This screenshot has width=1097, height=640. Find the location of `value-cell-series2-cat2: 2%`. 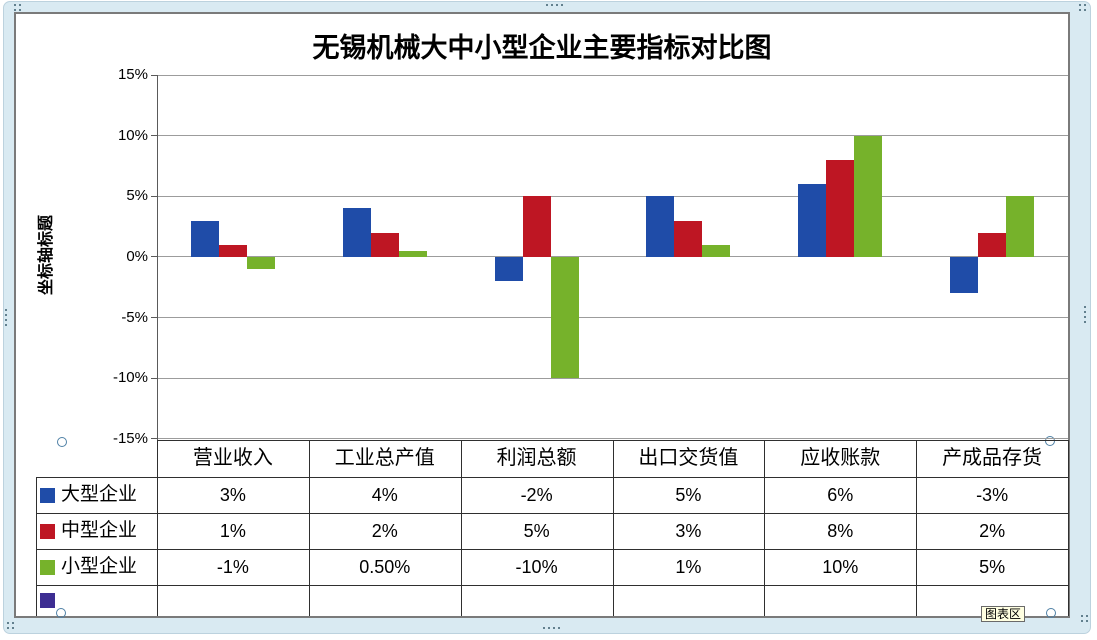

value-cell-series2-cat2: 2% is located at coordinates (384, 531).